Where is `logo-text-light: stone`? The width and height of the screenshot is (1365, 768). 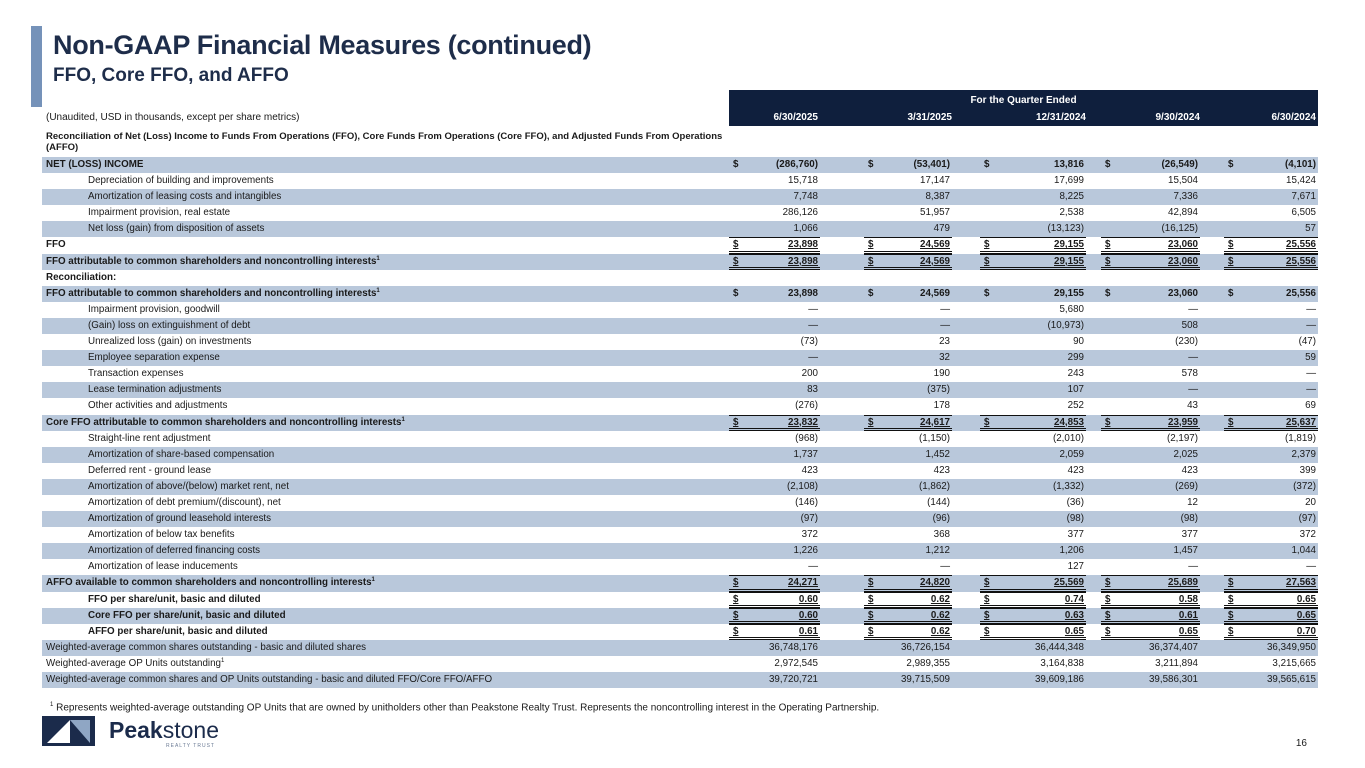 logo-text-light: stone is located at coordinates (190, 730).